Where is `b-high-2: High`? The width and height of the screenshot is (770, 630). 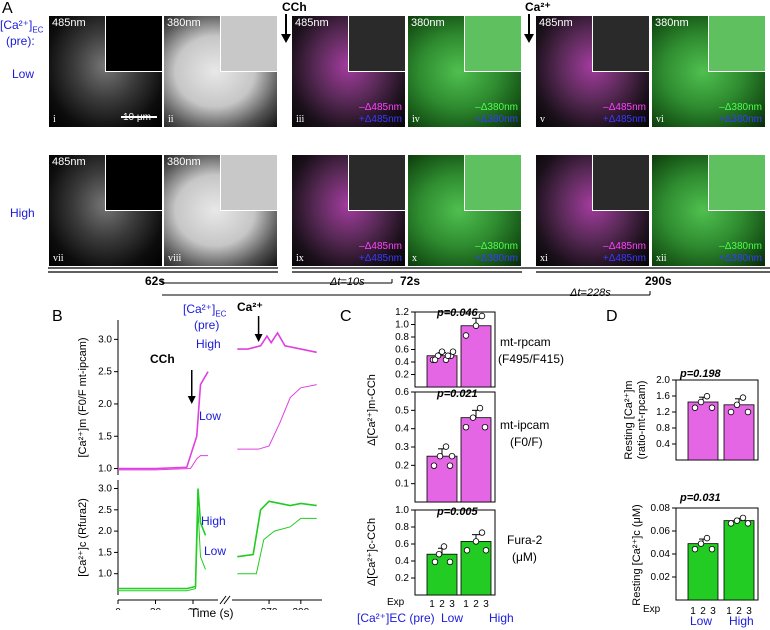
b-high-2: High is located at coordinates (213, 521).